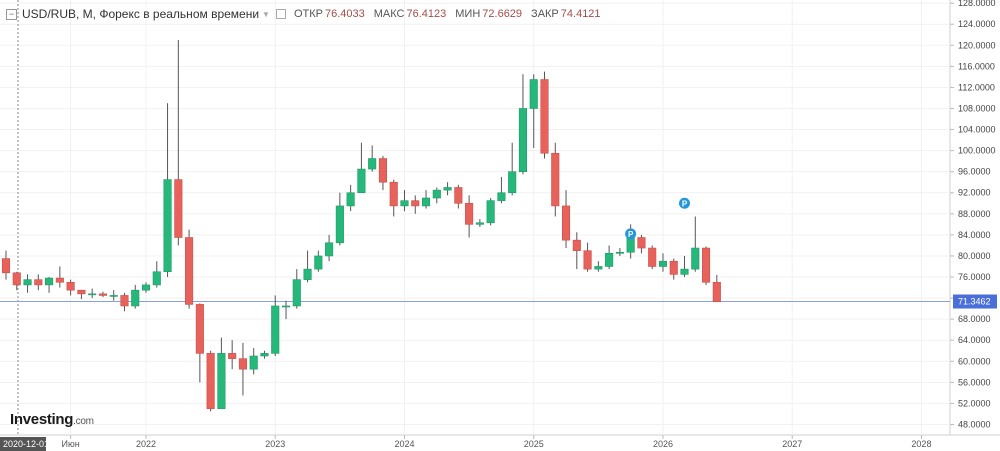 The width and height of the screenshot is (1000, 451). Describe the element at coordinates (976, 87) in the screenshot. I see `y-tick-label: 112.0000` at that location.